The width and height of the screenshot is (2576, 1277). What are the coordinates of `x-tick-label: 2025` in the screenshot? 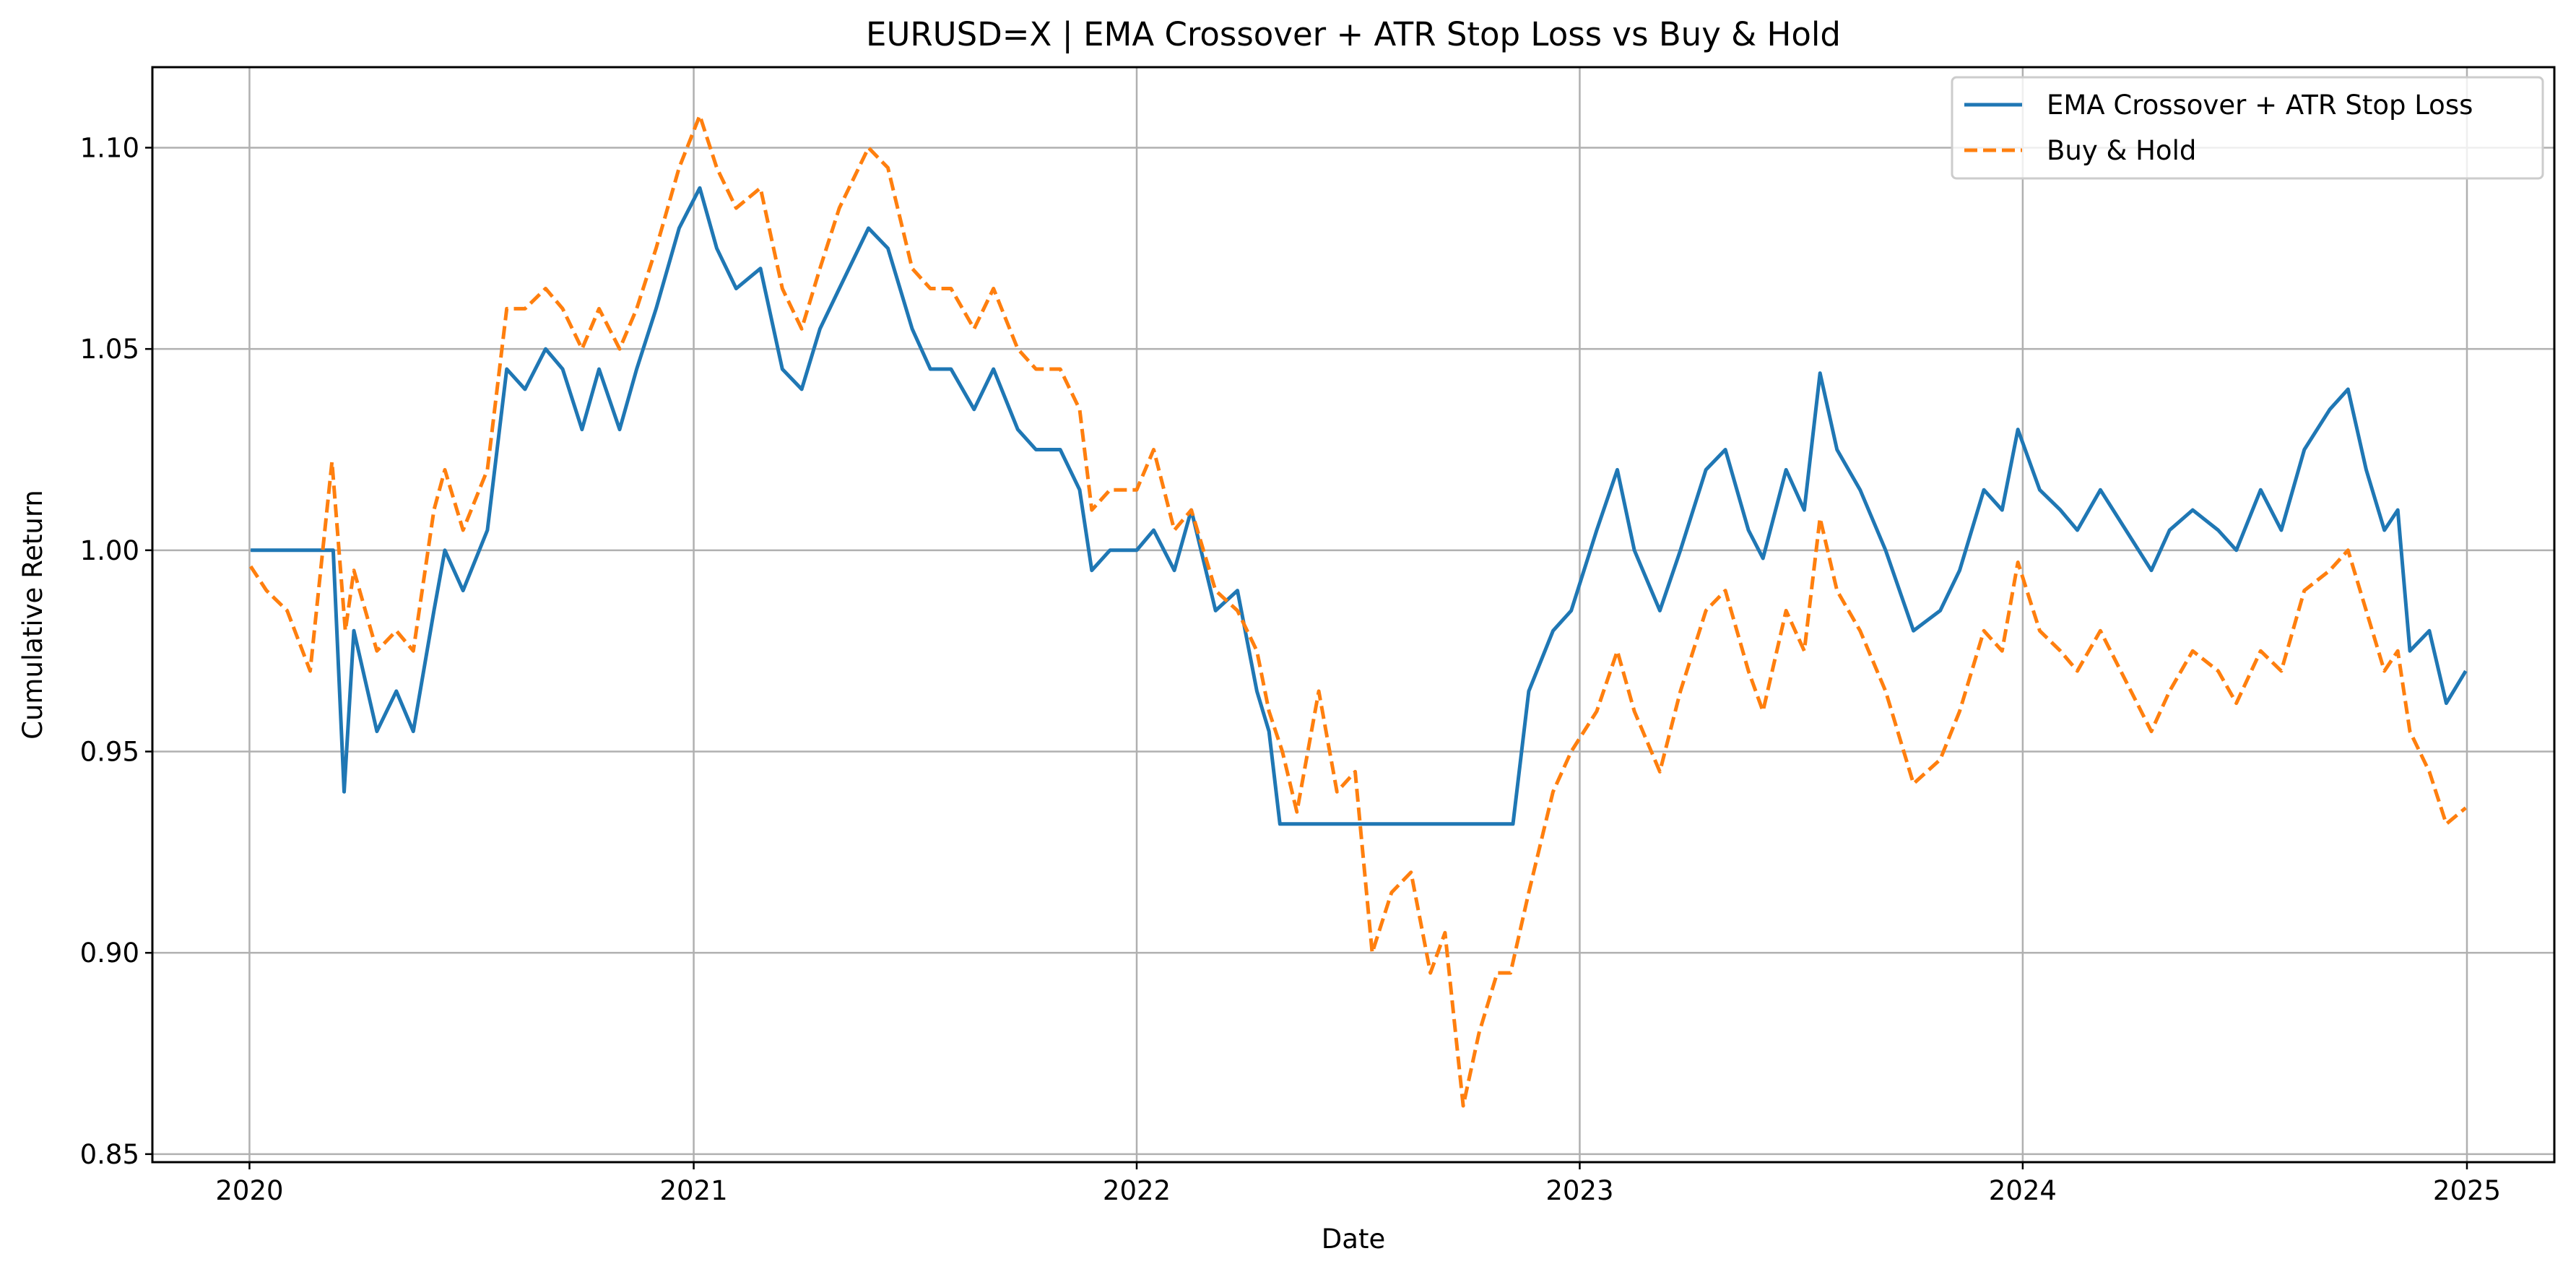 It's located at (2467, 1190).